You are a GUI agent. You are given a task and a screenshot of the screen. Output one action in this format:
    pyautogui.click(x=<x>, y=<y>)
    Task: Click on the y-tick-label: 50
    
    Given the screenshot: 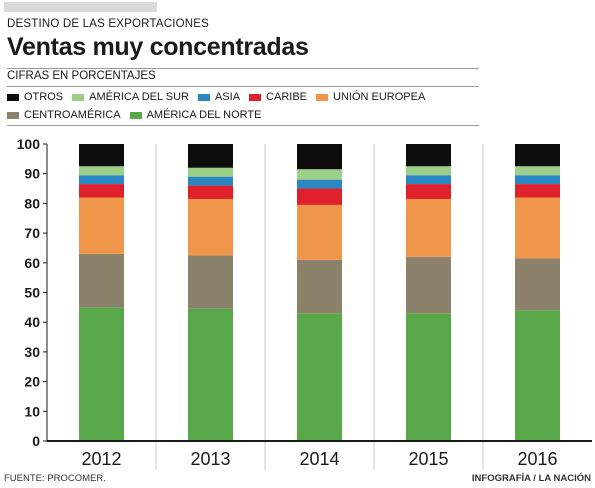 What is the action you would take?
    pyautogui.click(x=32, y=293)
    